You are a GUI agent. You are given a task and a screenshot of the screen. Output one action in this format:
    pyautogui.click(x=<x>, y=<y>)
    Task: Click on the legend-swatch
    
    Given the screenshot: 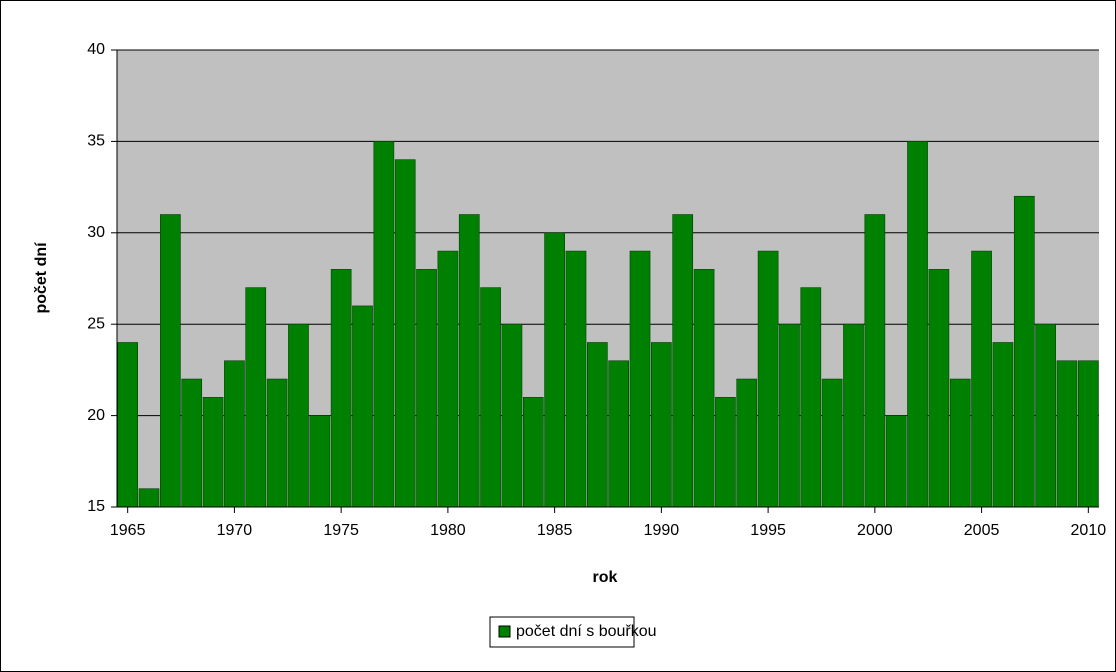 What is the action you would take?
    pyautogui.click(x=504, y=631)
    